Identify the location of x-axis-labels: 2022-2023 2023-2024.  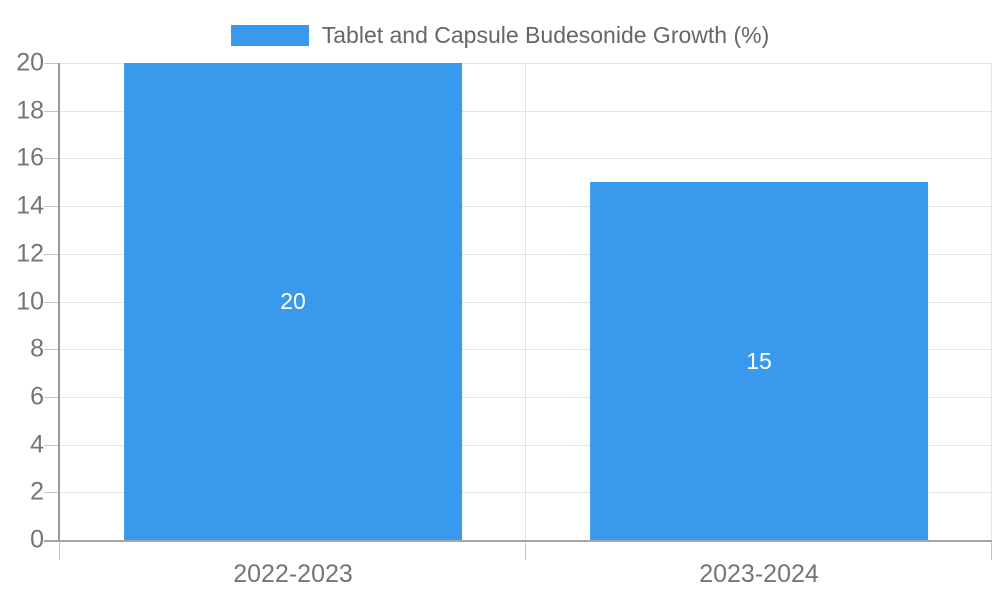
(526, 576).